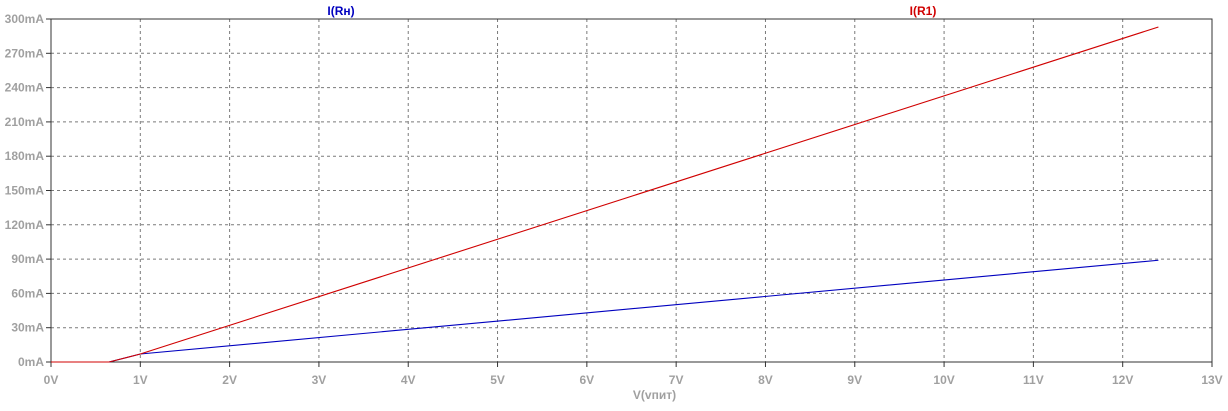  I want to click on y-tick-label: 0mA, so click(31, 362).